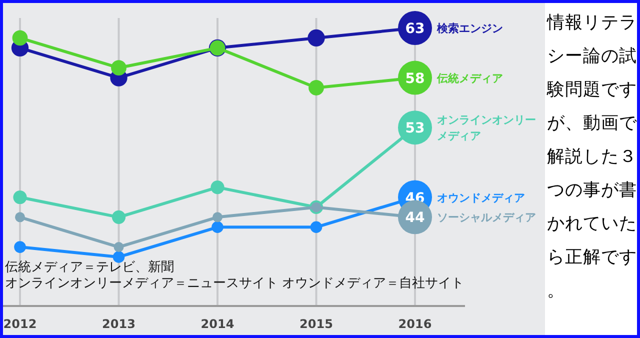 The width and height of the screenshot is (640, 338). I want to click on series-label: オウンドメディア, so click(481, 197).